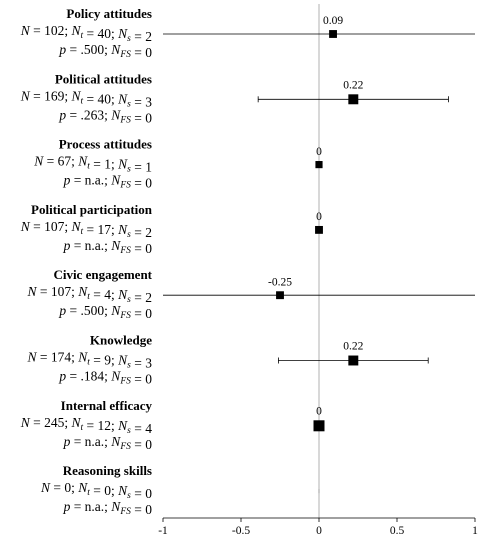 This screenshot has height=536, width=480. Describe the element at coordinates (107, 470) in the screenshot. I see `row-title: Reasoning skills` at that location.